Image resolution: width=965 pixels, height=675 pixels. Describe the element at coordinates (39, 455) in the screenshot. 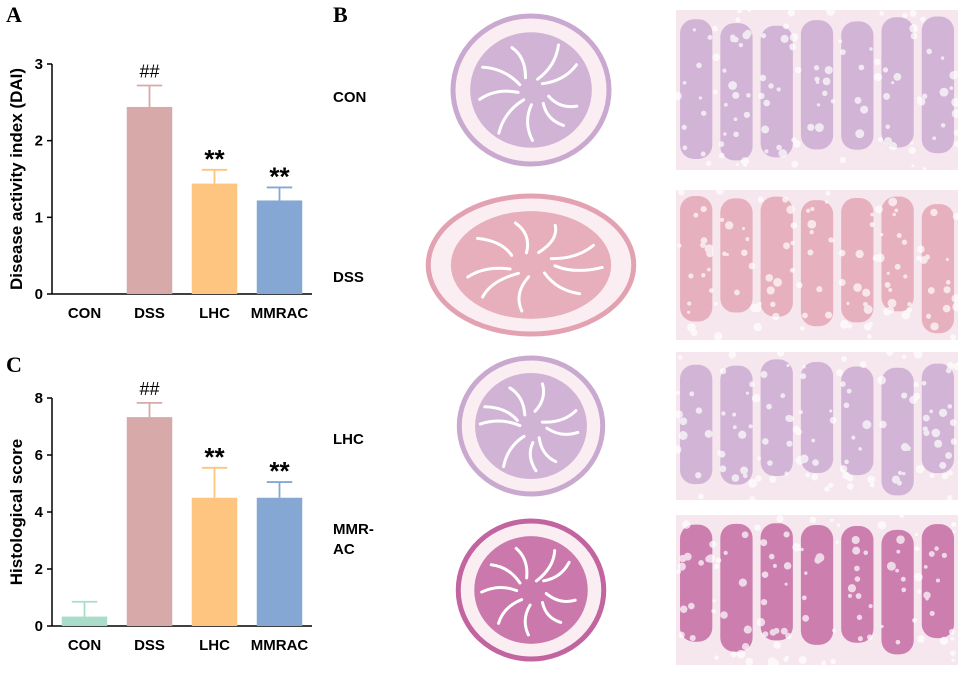

I see `y-tick-label: 6` at that location.